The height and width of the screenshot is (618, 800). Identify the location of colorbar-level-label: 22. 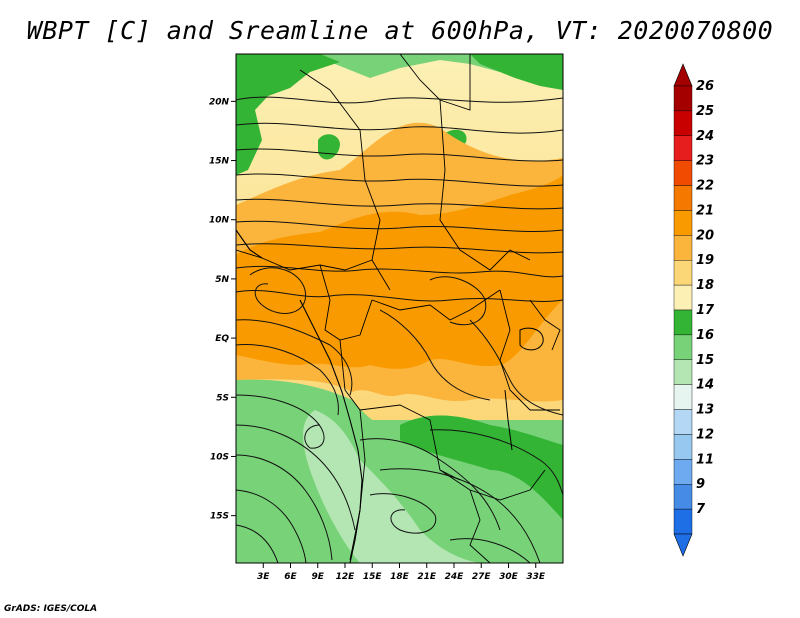
(705, 186).